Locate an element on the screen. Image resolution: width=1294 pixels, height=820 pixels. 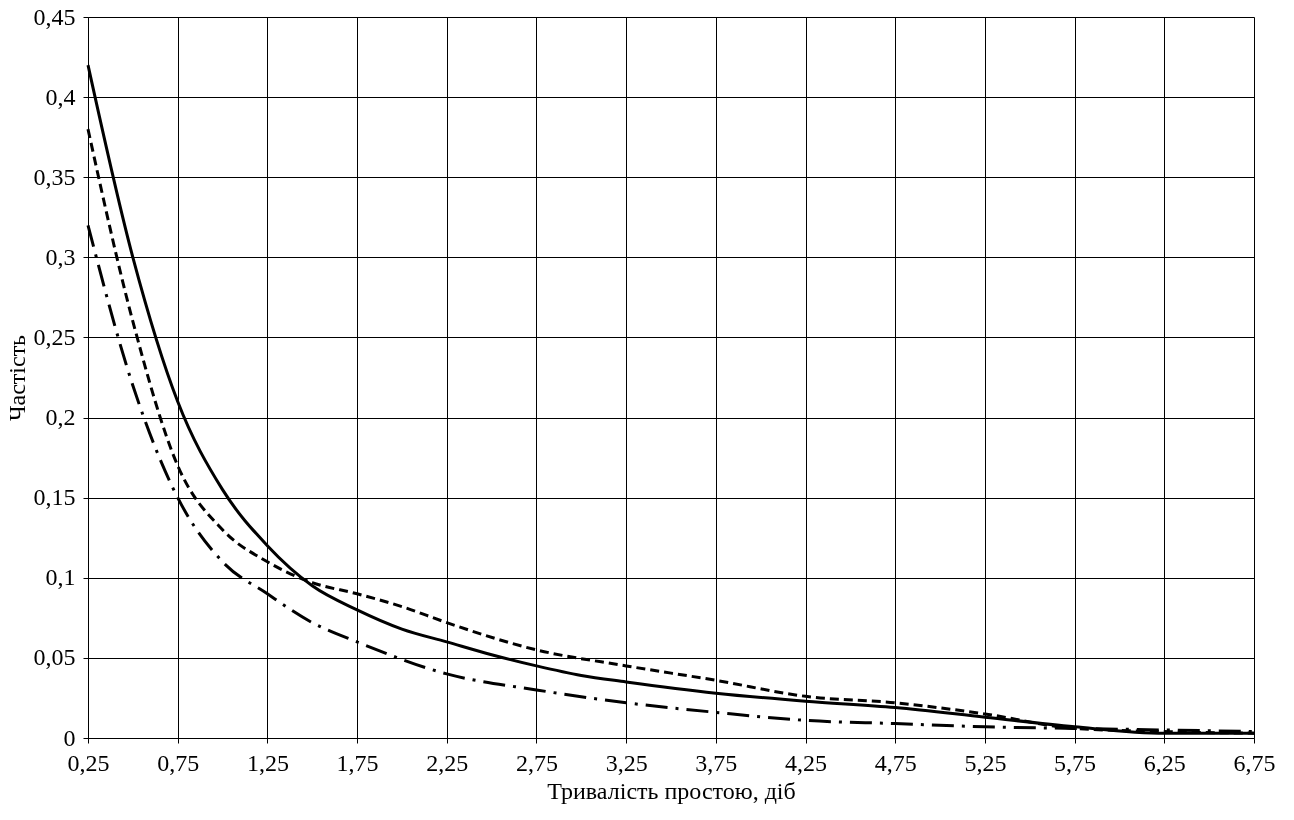
y-axis-title: Частість is located at coordinates (16, 378).